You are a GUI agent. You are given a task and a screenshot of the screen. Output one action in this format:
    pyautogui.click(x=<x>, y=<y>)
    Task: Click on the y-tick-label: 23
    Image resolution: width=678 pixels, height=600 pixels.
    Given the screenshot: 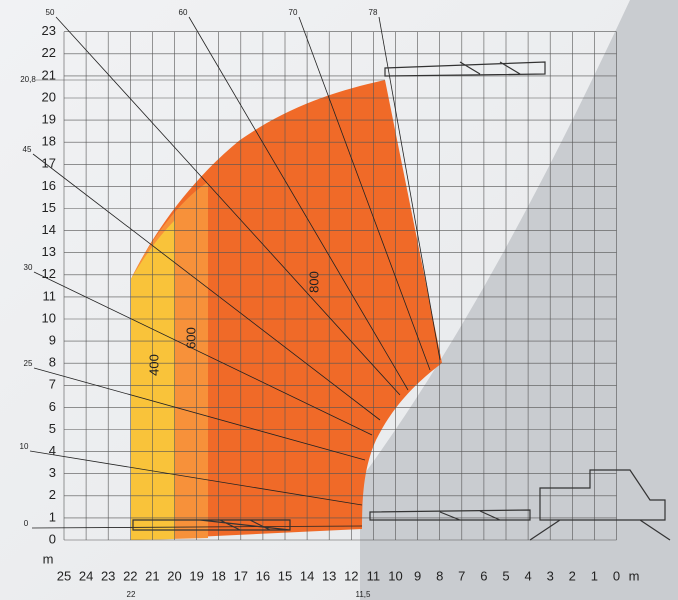 What is the action you would take?
    pyautogui.click(x=49, y=30)
    